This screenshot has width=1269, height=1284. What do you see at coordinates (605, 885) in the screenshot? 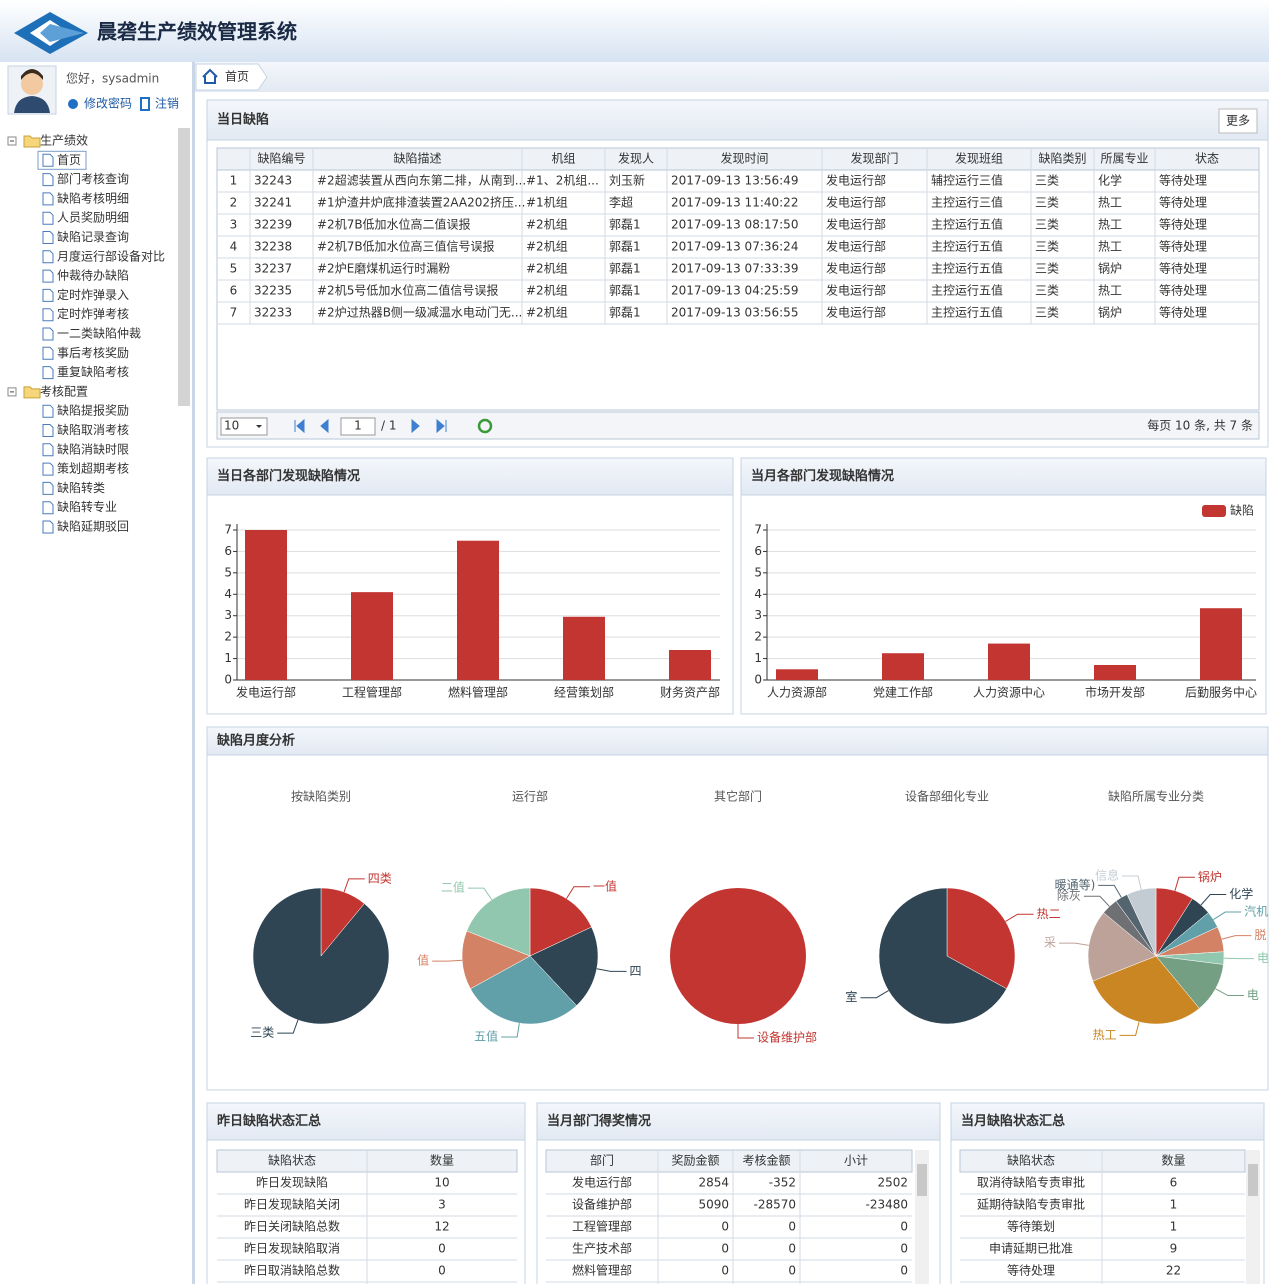
I see `pie-label: 一值` at bounding box center [605, 885].